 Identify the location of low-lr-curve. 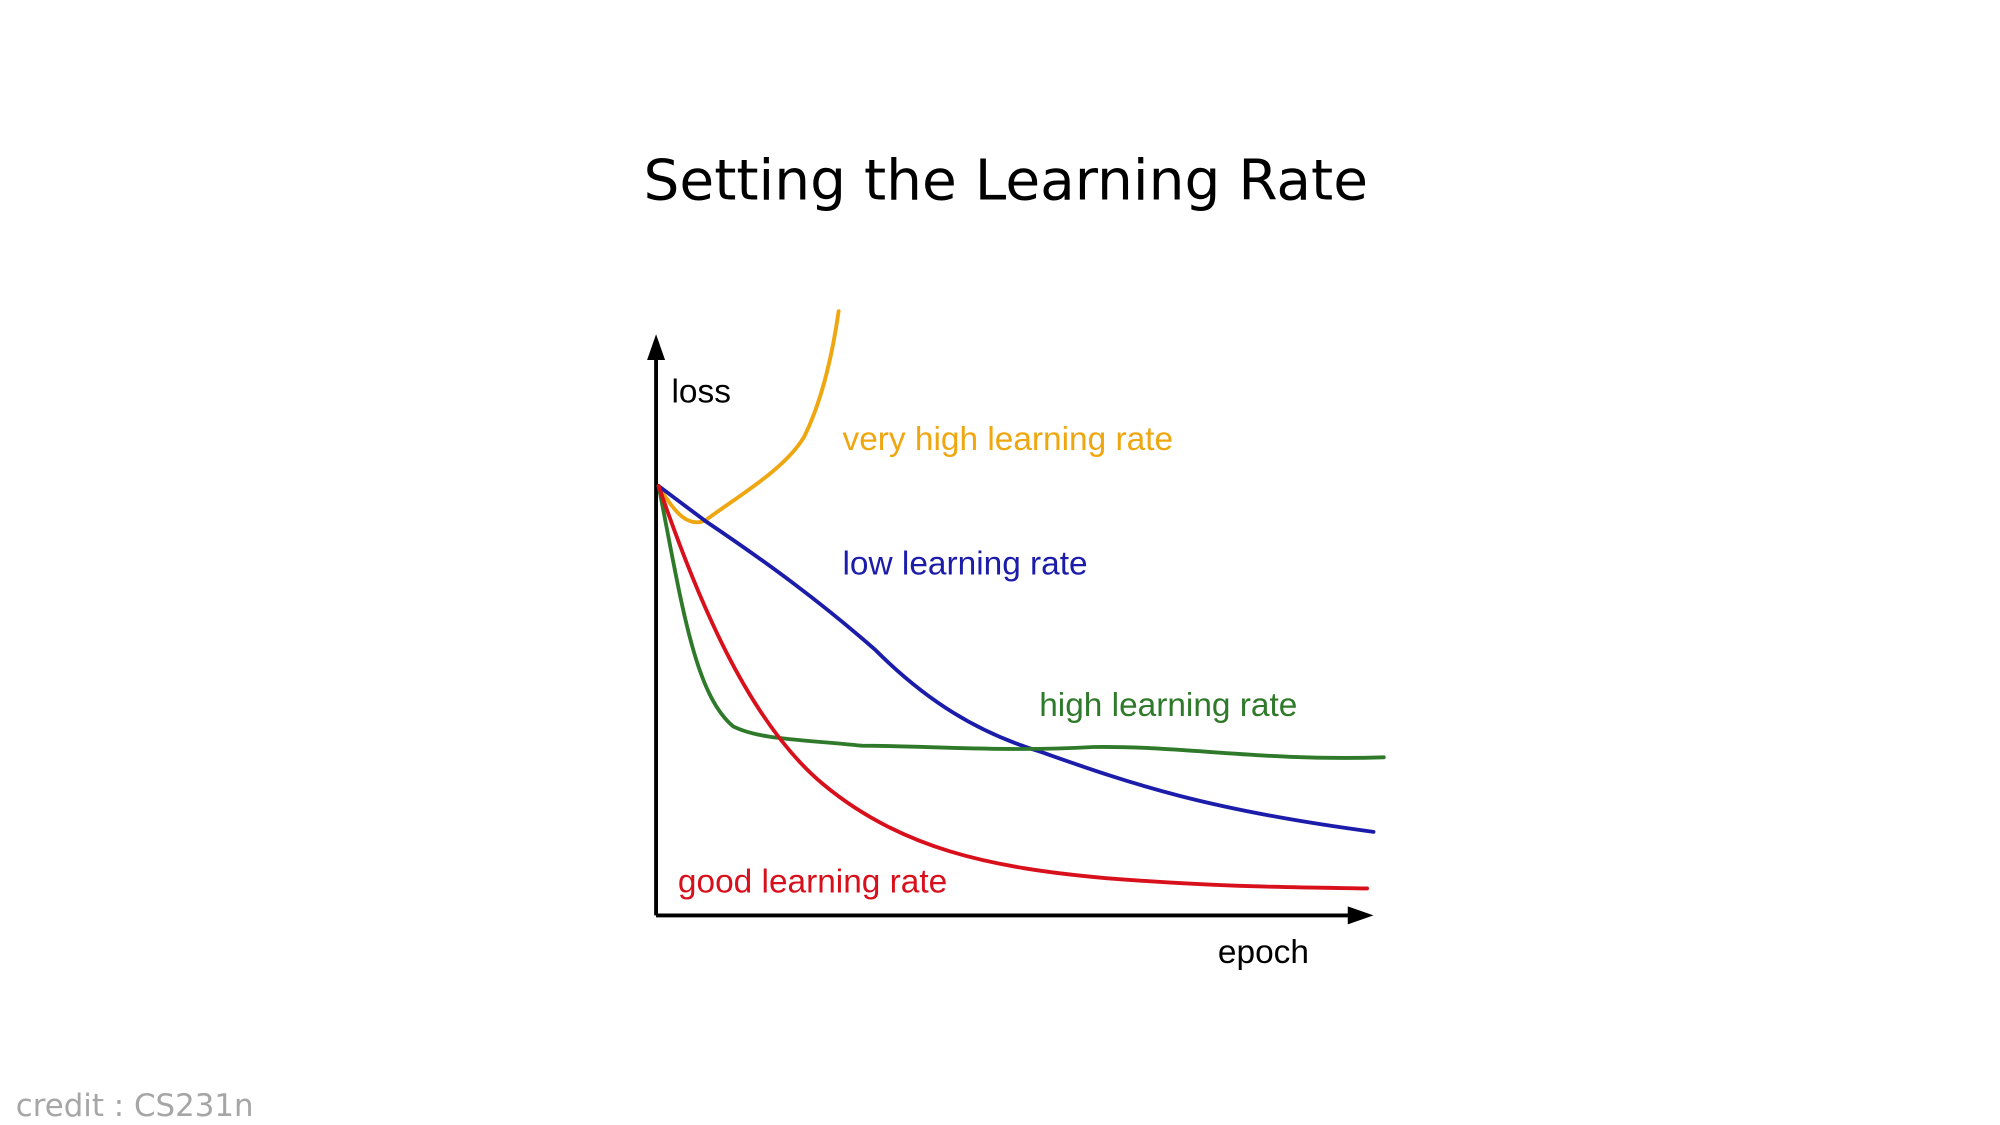
(1016, 659).